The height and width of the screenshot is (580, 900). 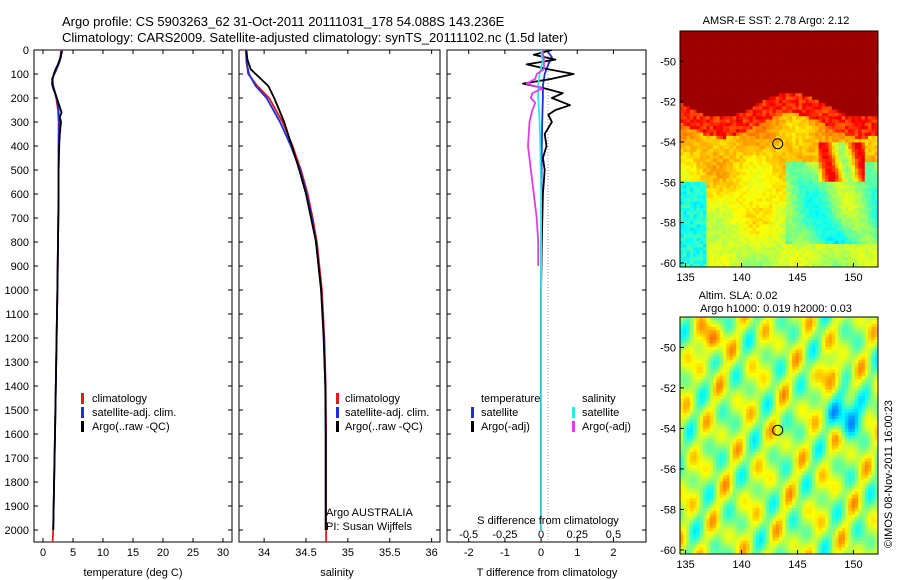 I want to click on legend-swatch-s-argo, so click(x=573, y=426).